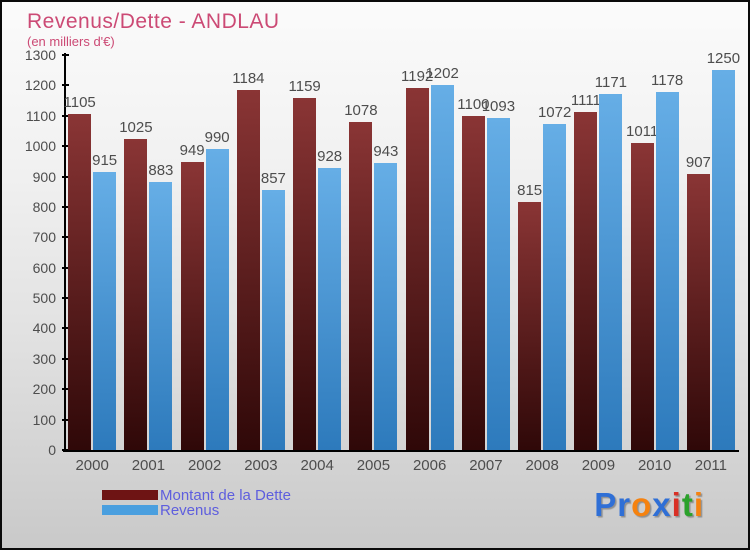  What do you see at coordinates (40, 85) in the screenshot?
I see `y-axis-tick-label: 1200` at bounding box center [40, 85].